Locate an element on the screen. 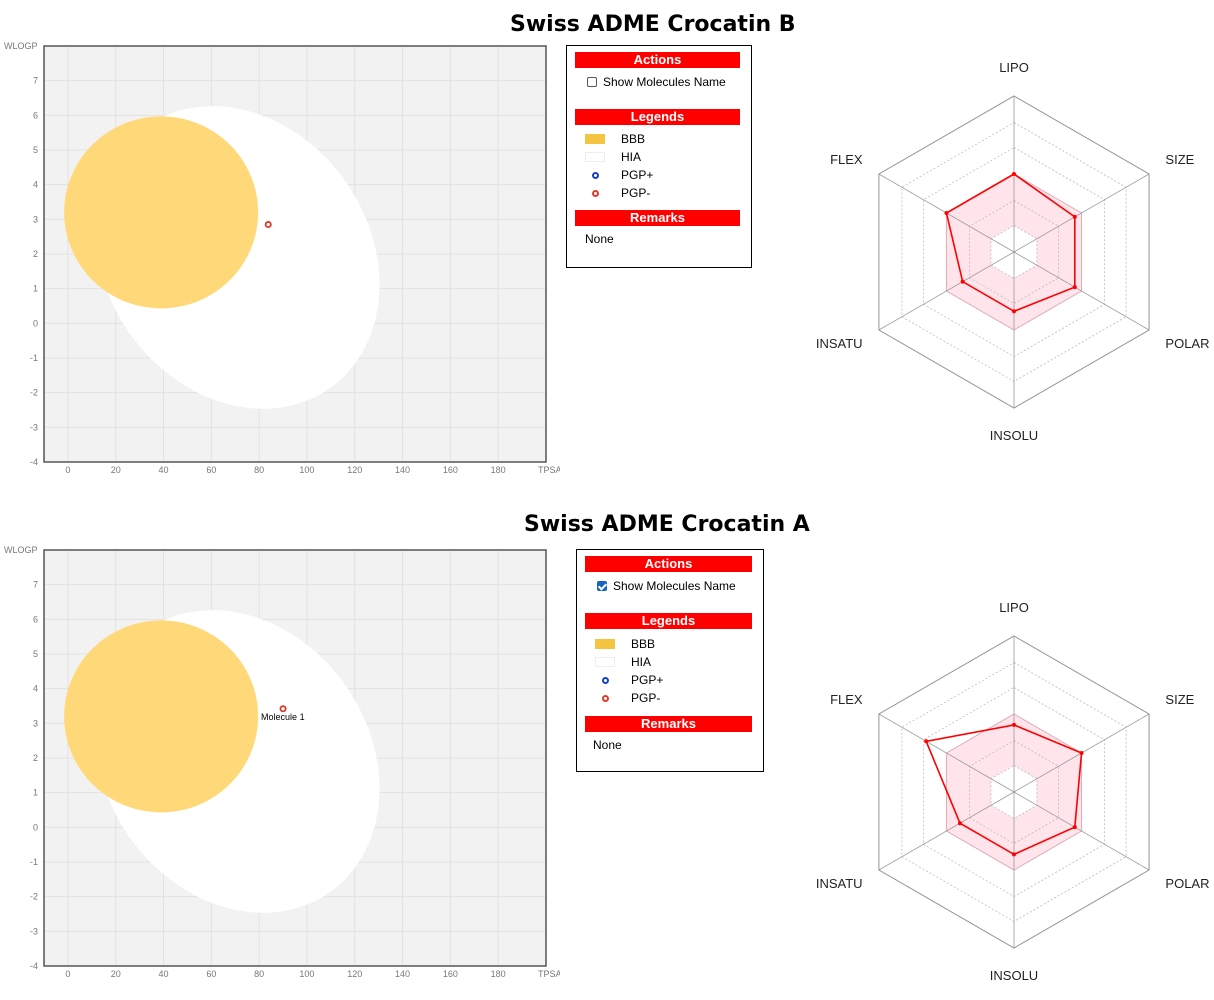 This screenshot has height=1000, width=1214. x-axis-label: TPSA is located at coordinates (549, 470).